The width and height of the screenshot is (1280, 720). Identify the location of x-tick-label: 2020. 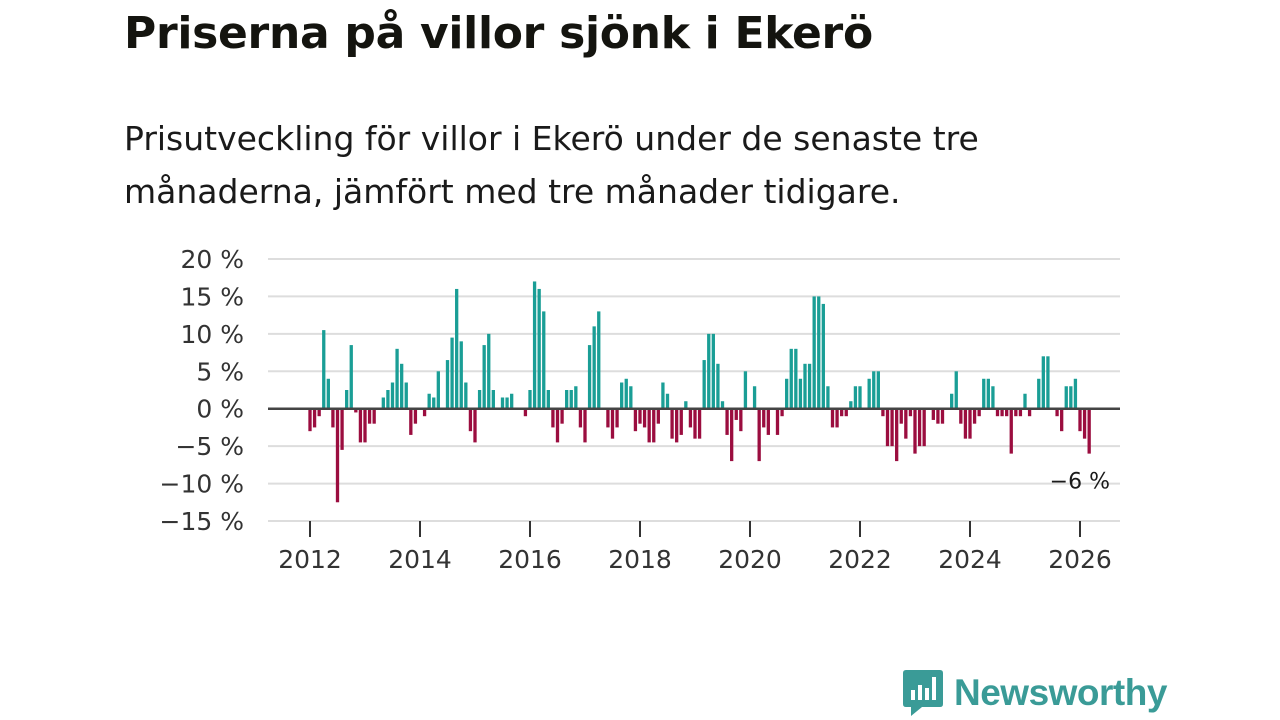
(750, 559).